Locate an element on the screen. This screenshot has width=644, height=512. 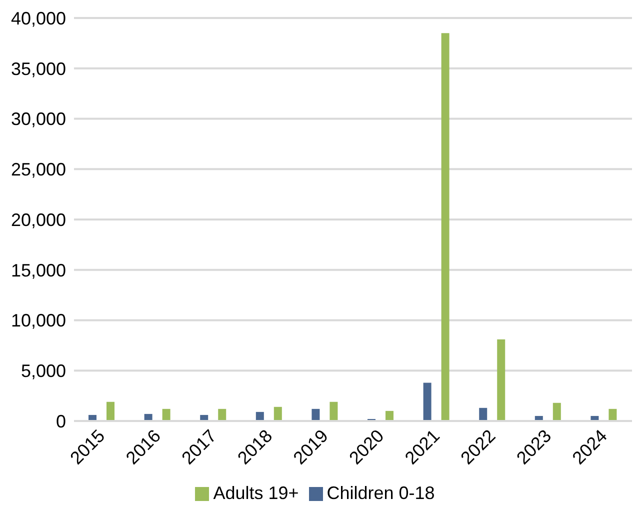
y-tick-label: 20,000 is located at coordinates (38, 220).